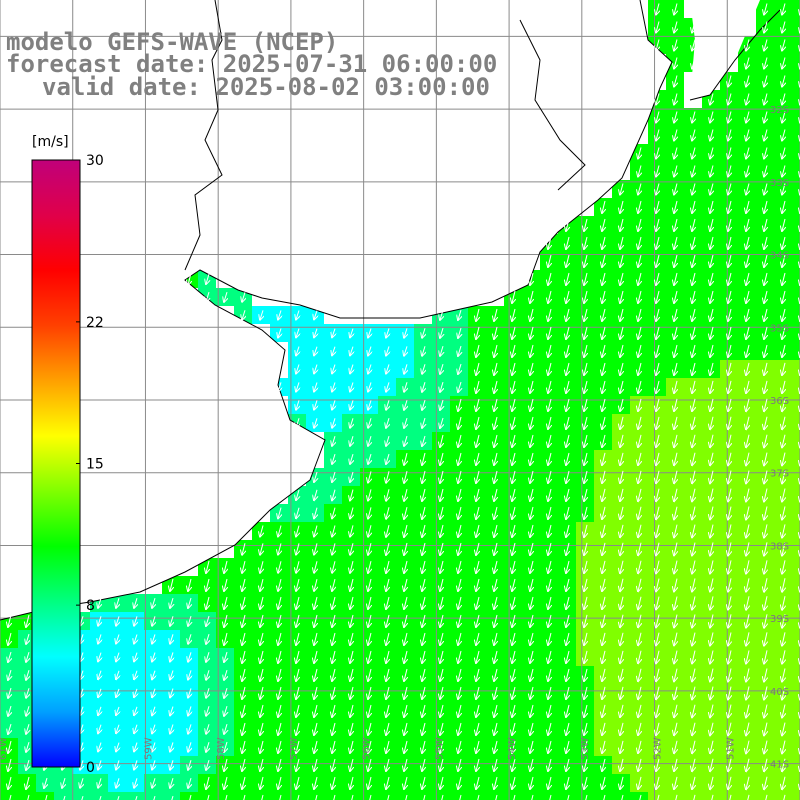  What do you see at coordinates (585, 748) in the screenshot?
I see `longitude-label: 53W` at bounding box center [585, 748].